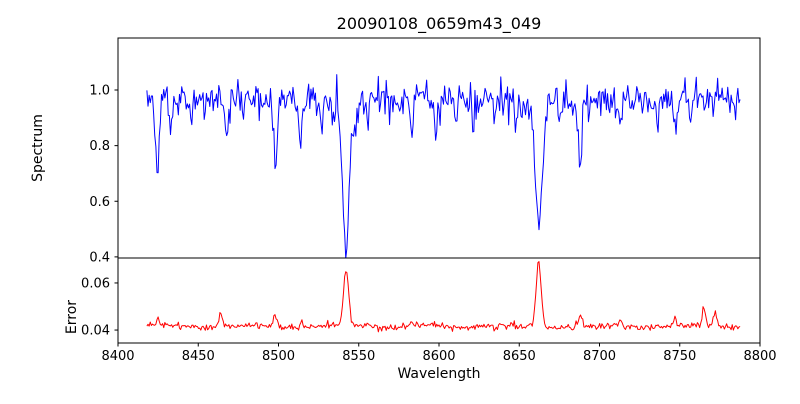  Describe the element at coordinates (99, 257) in the screenshot. I see `spectrum-y-tick-label: 0.4` at that location.